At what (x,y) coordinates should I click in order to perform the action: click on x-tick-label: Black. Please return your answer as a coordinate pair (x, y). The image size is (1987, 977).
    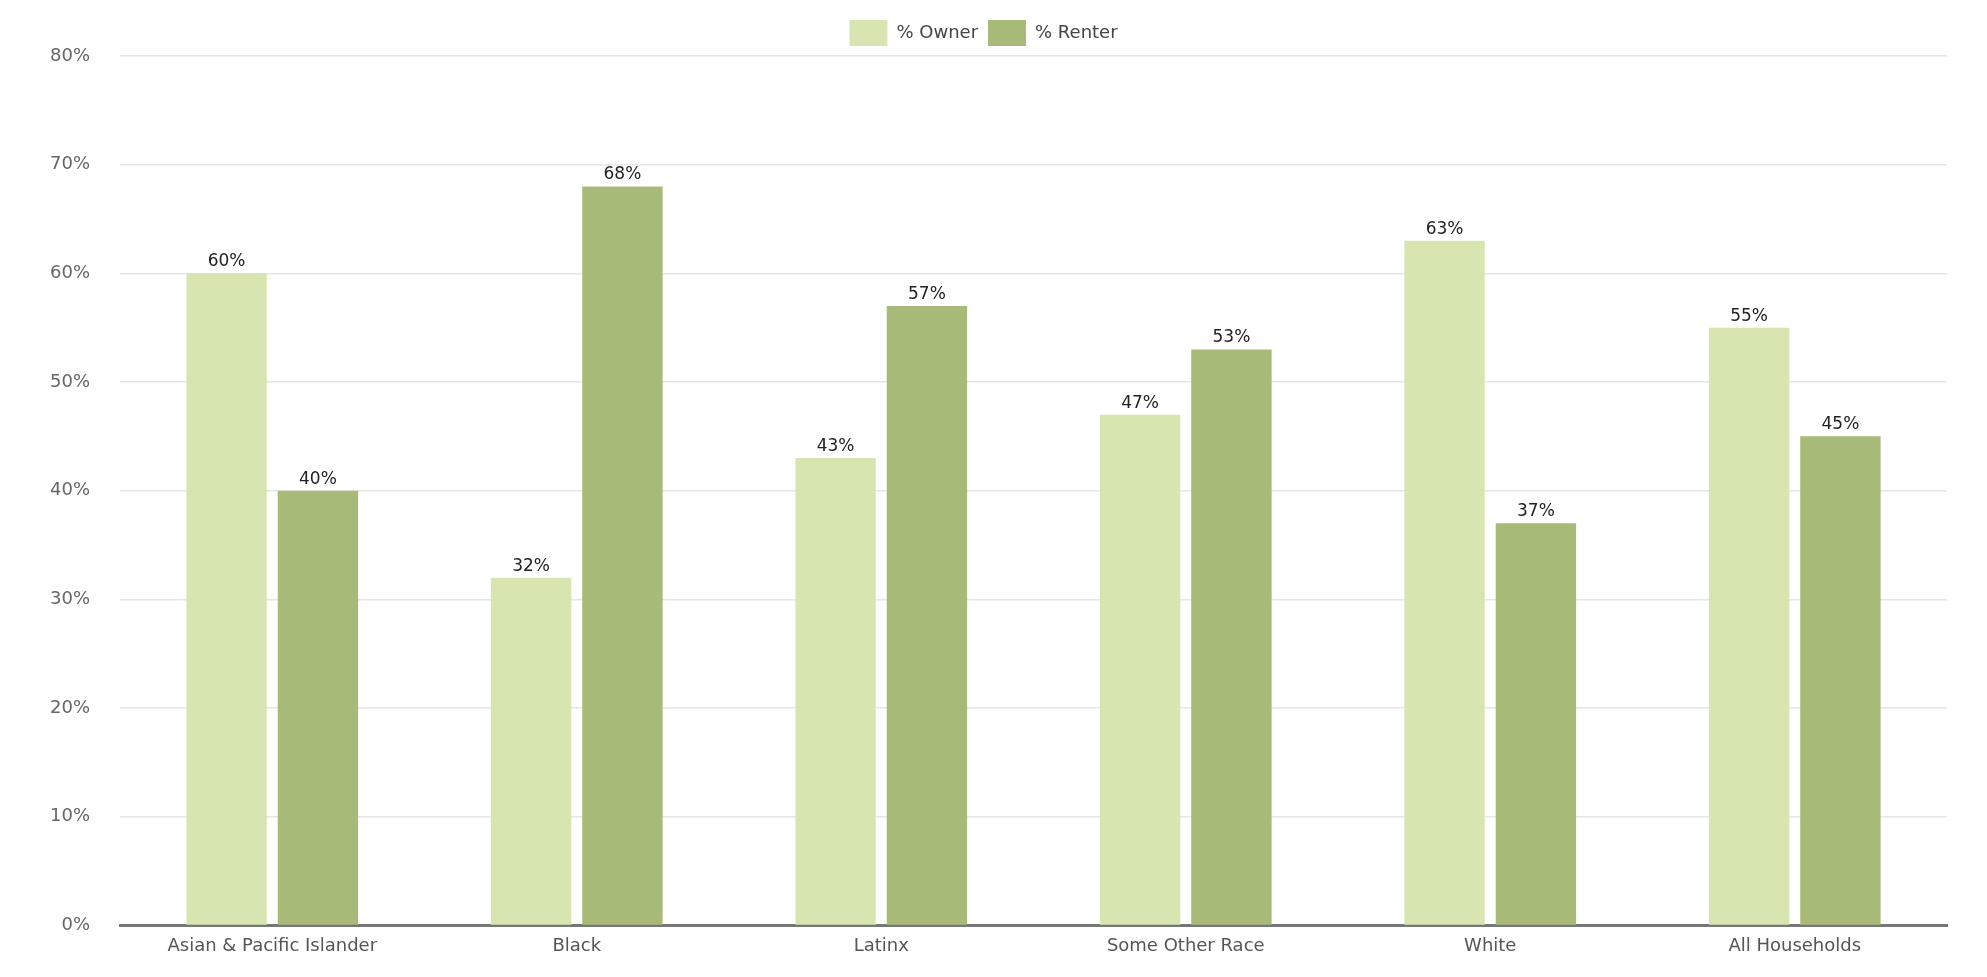
    Looking at the image, I should click on (577, 944).